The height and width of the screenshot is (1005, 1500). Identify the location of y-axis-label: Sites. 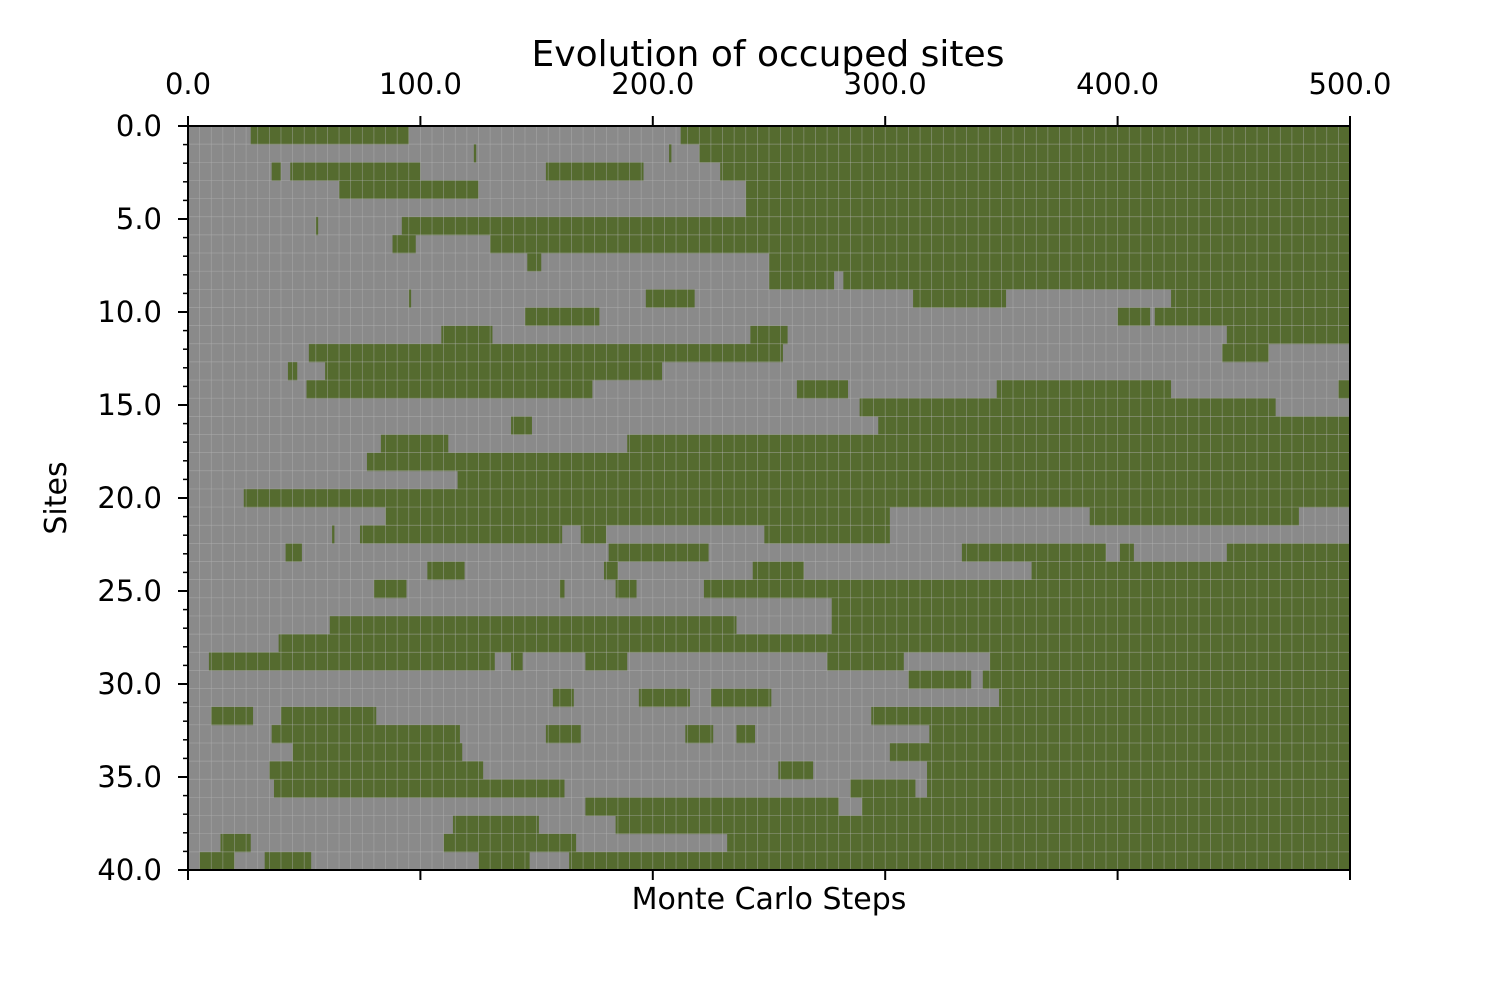
(56, 497).